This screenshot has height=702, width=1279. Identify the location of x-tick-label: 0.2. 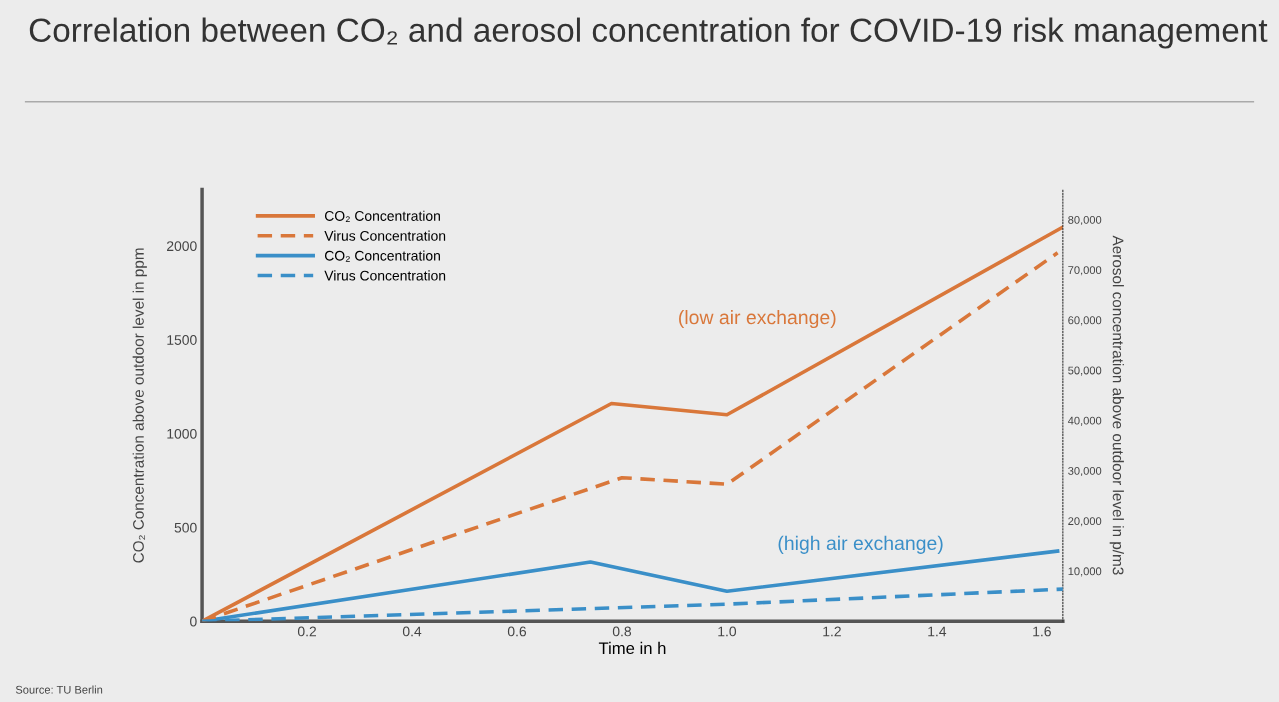
(307, 631).